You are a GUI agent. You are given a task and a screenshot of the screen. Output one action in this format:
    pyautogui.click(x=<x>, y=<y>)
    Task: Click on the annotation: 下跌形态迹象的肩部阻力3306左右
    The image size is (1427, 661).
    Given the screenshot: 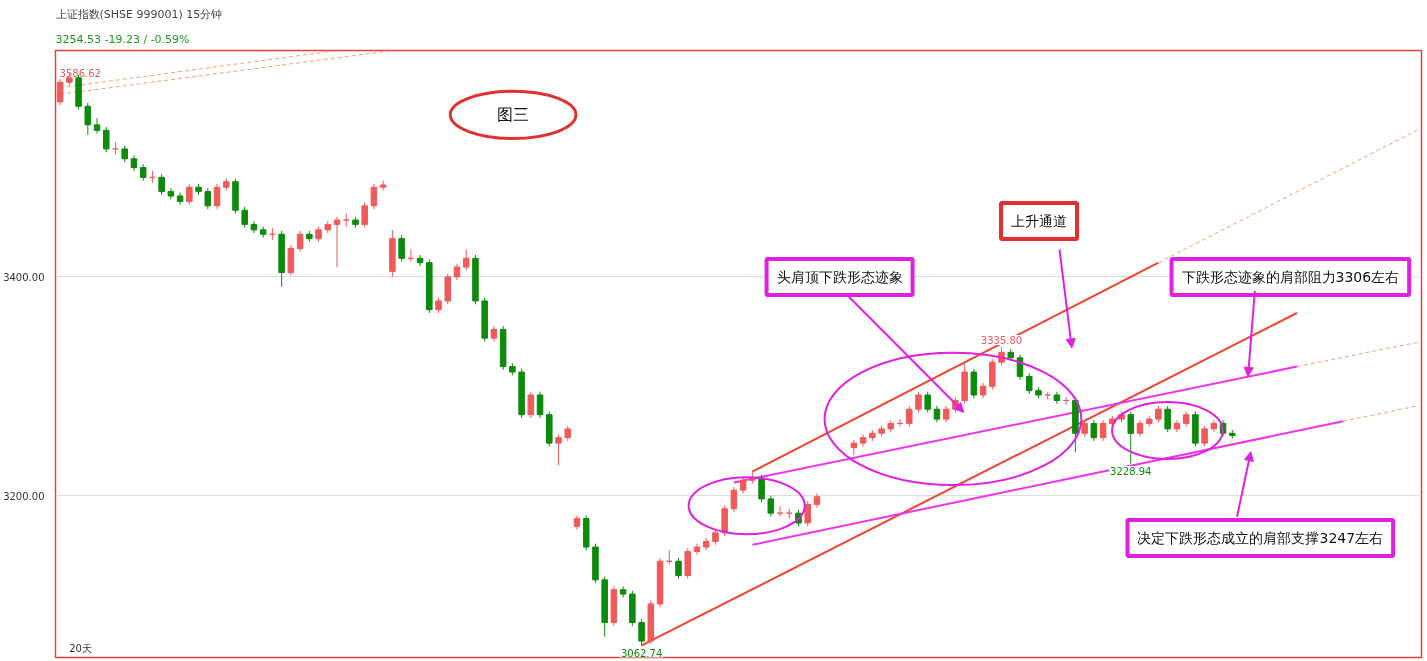 What is the action you would take?
    pyautogui.click(x=1290, y=276)
    